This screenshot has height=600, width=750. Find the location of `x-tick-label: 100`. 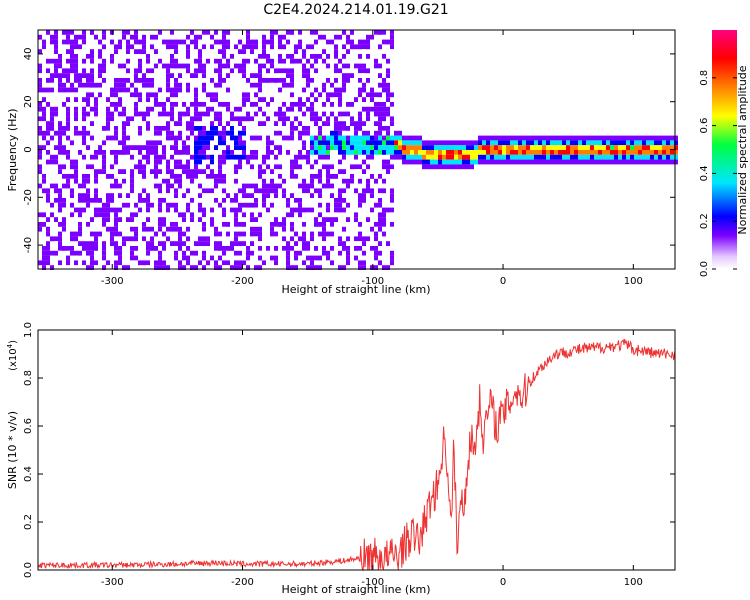

x-tick-label: 100 is located at coordinates (633, 281).